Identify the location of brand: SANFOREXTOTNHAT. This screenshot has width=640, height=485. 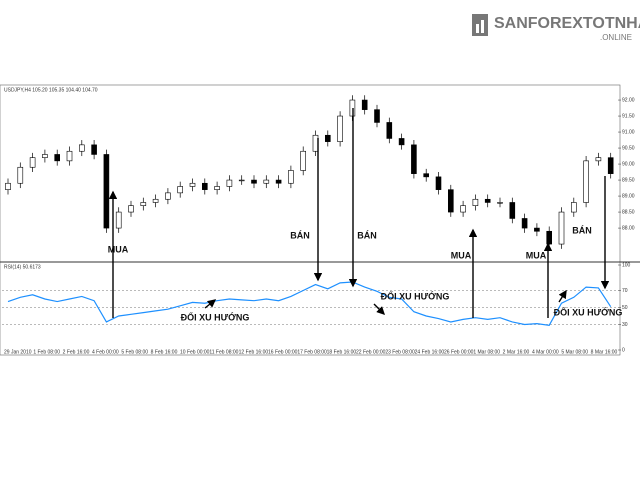
(567, 23).